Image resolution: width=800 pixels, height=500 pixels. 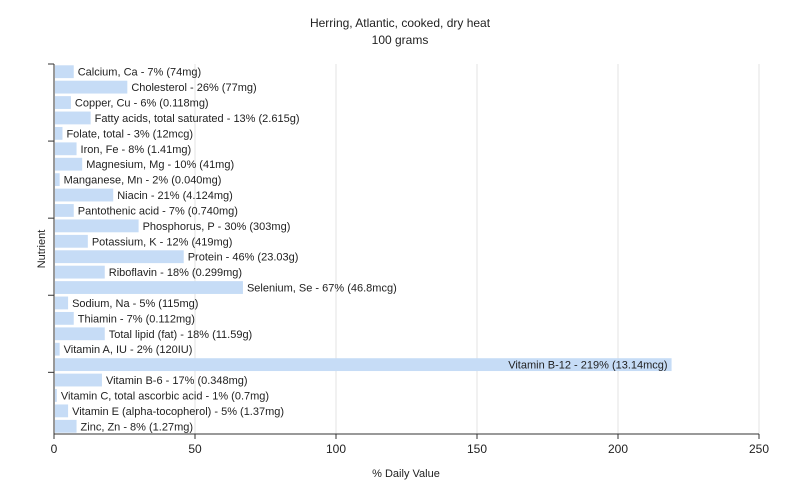 What do you see at coordinates (42, 249) in the screenshot?
I see `y-axis-title: Nutrient` at bounding box center [42, 249].